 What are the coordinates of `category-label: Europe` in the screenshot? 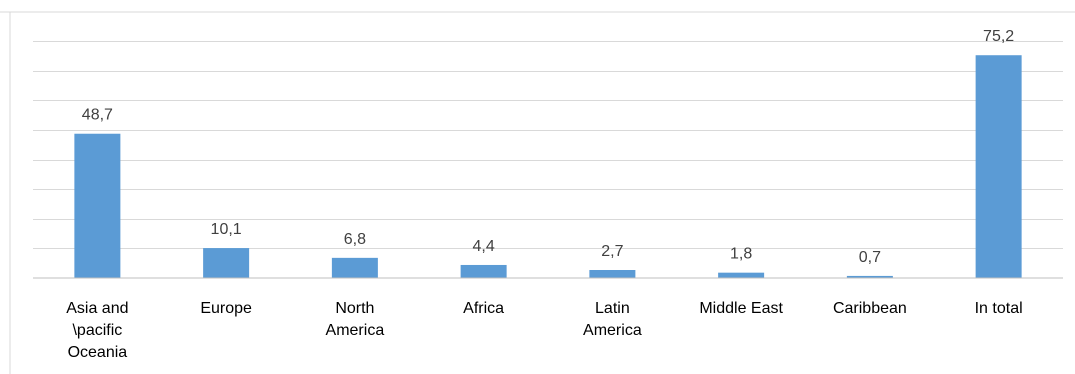 It's located at (226, 308).